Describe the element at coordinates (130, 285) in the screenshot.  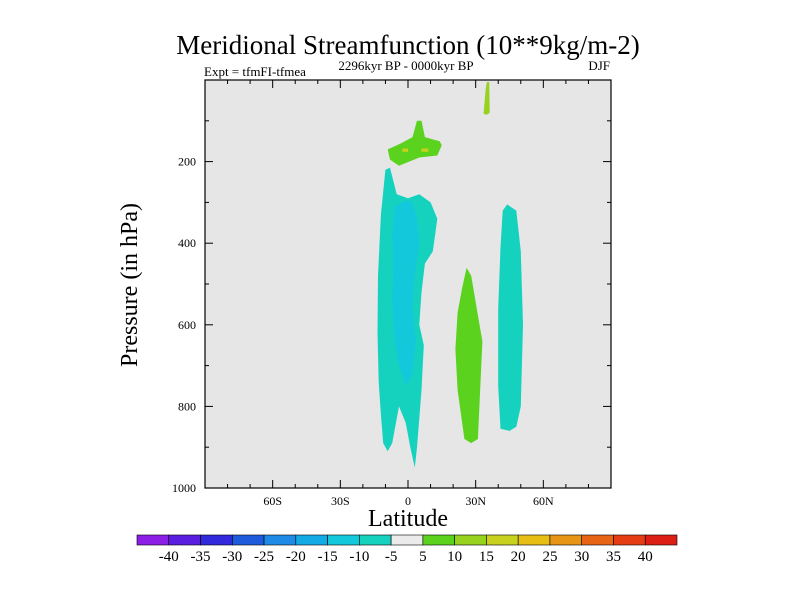
I see `y-axis-label: Pressure (in hPa)` at that location.